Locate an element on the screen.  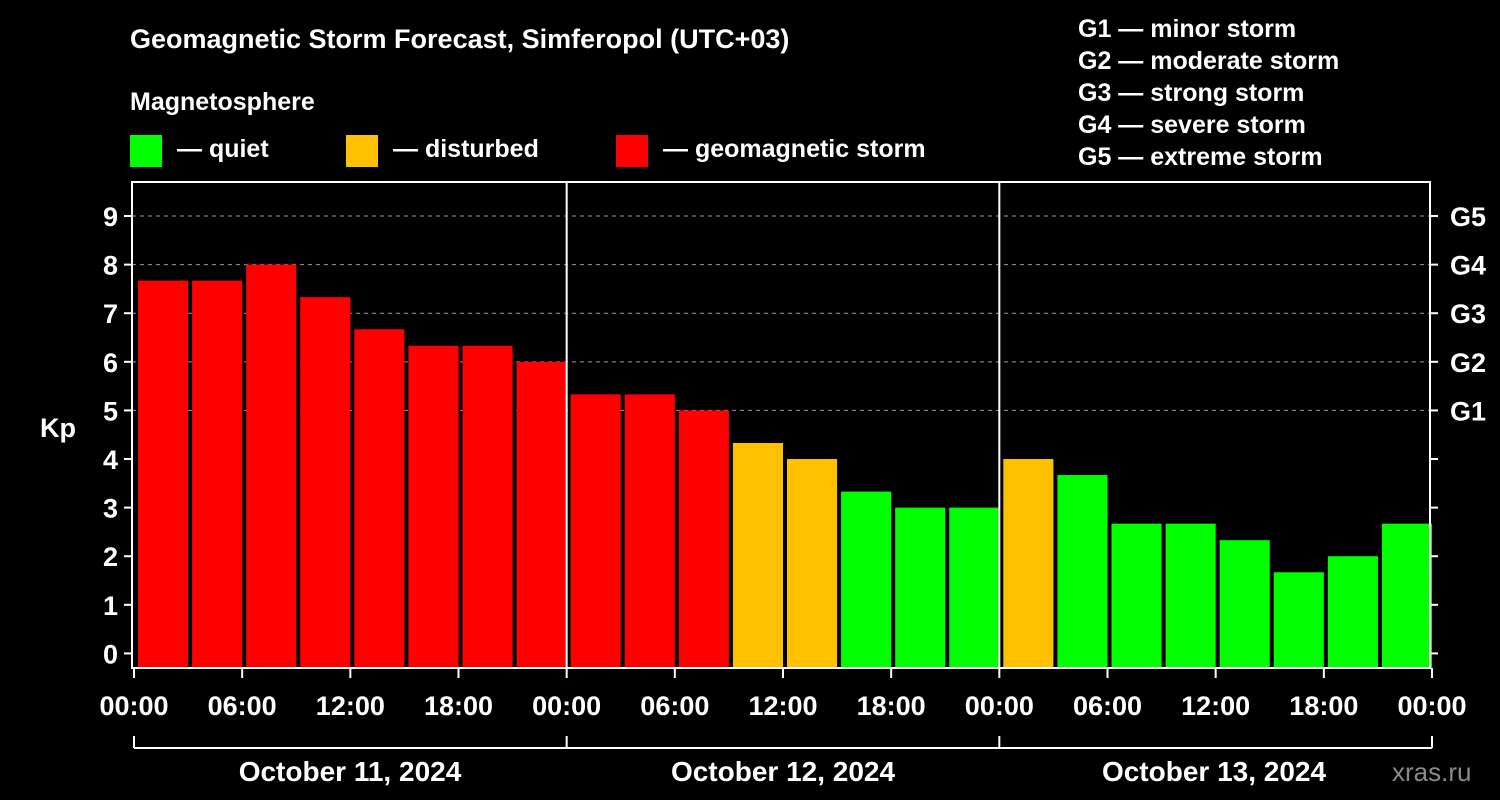
y-tick-label-4: 4 is located at coordinates (110, 460).